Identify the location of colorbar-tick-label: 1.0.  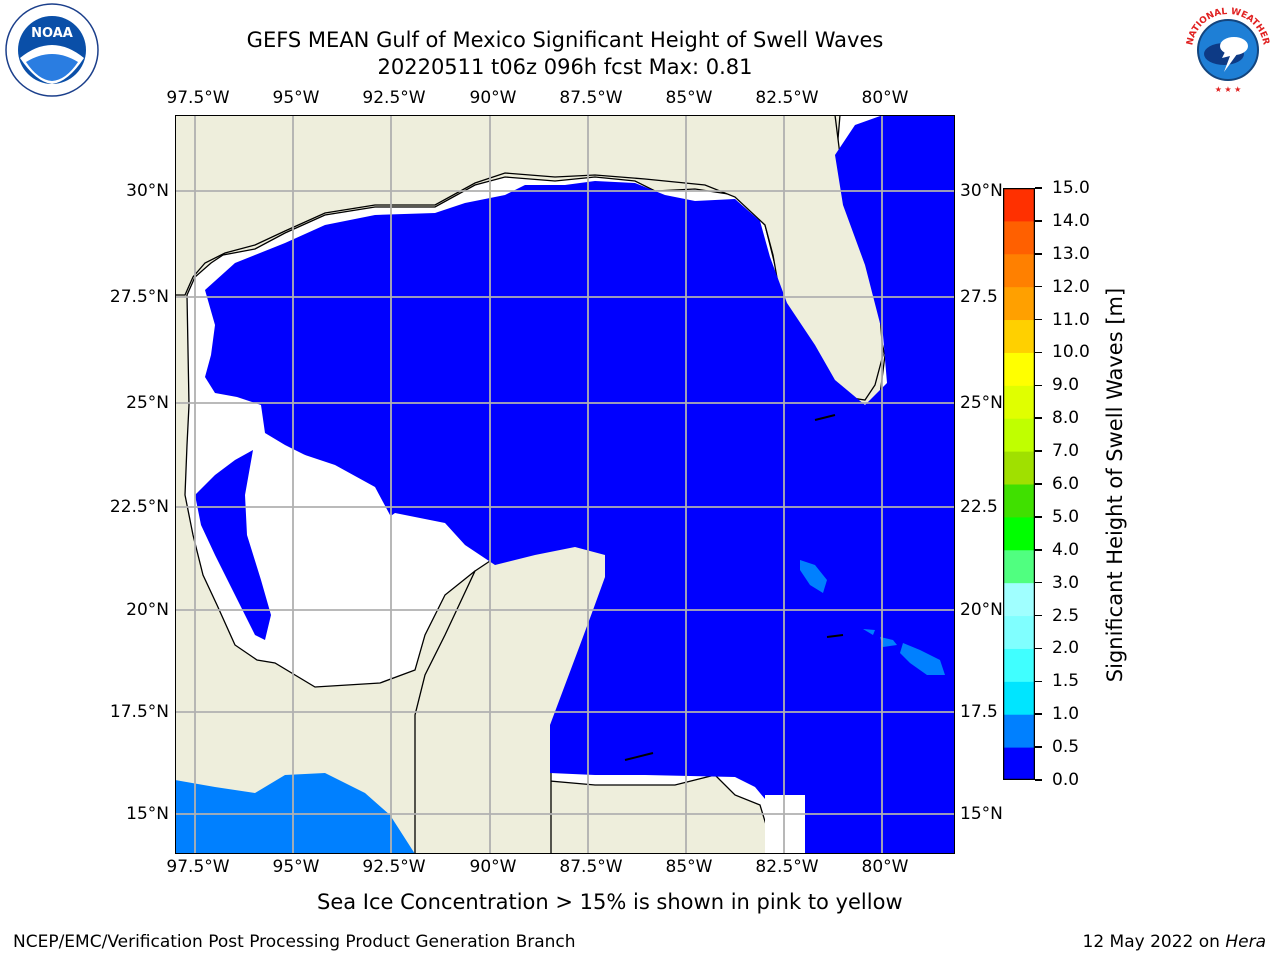
(1066, 714).